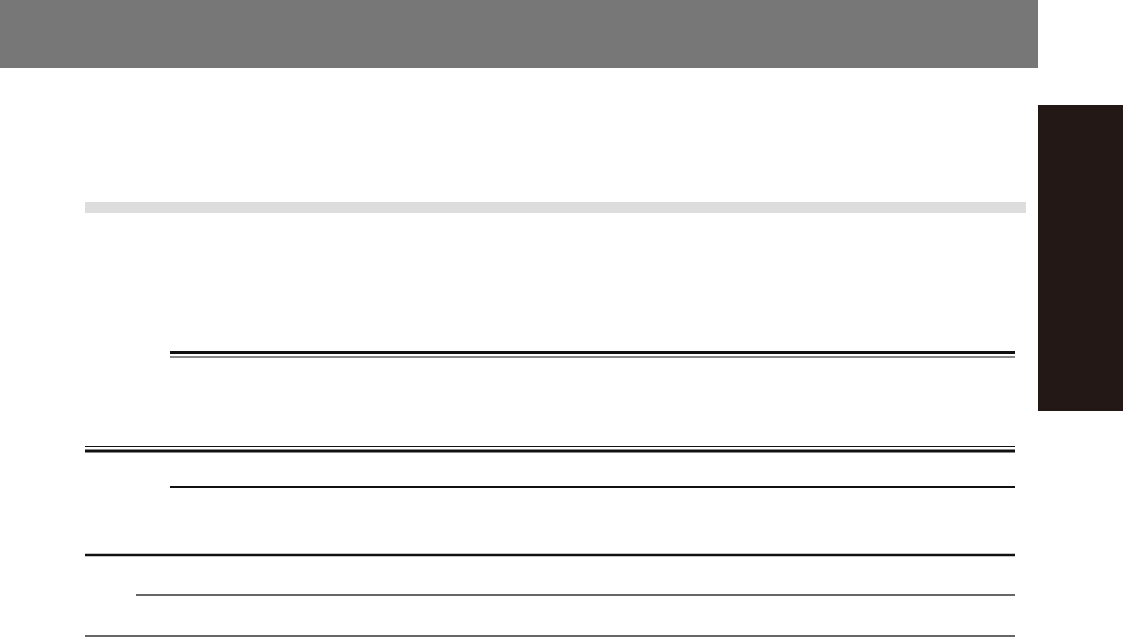  I want to click on header-bar, so click(519, 34).